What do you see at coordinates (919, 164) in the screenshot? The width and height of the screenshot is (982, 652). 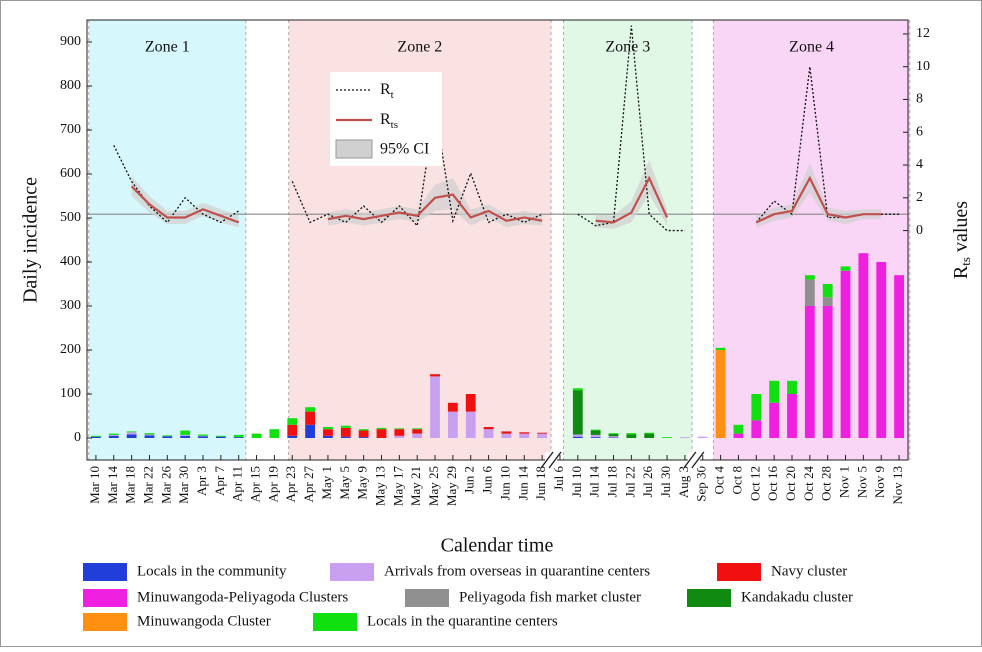 I see `y2-tick-label: 4` at bounding box center [919, 164].